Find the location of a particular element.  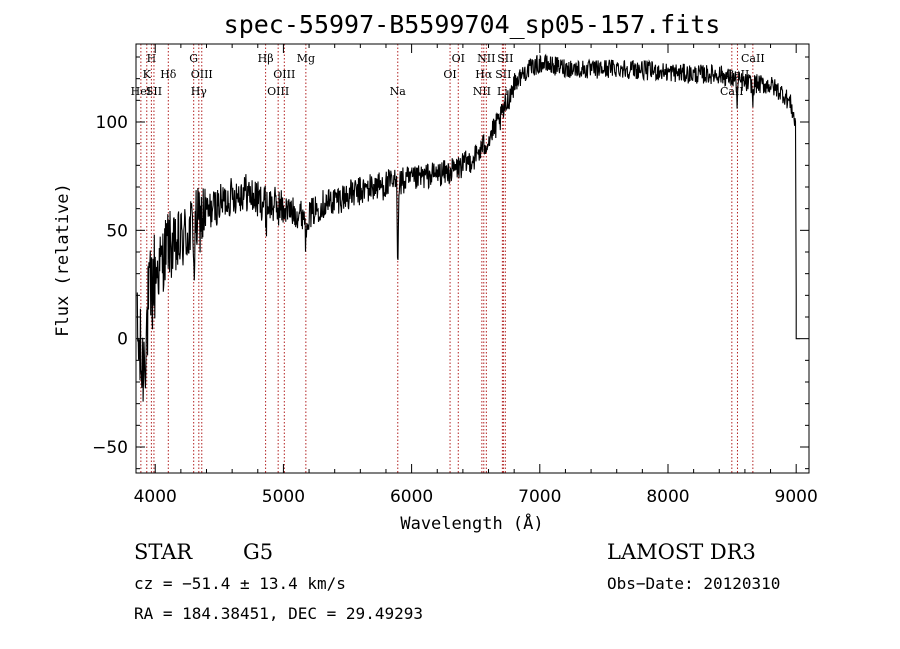

x-axis-label: Wavelength (Å) is located at coordinates (471, 523).